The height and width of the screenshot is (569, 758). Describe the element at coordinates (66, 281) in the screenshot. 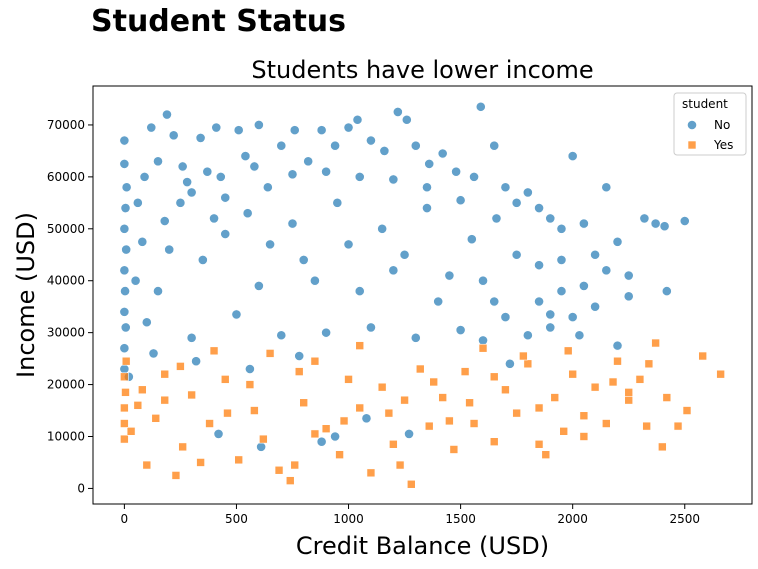

I see `y-tick-label: 40000` at that location.